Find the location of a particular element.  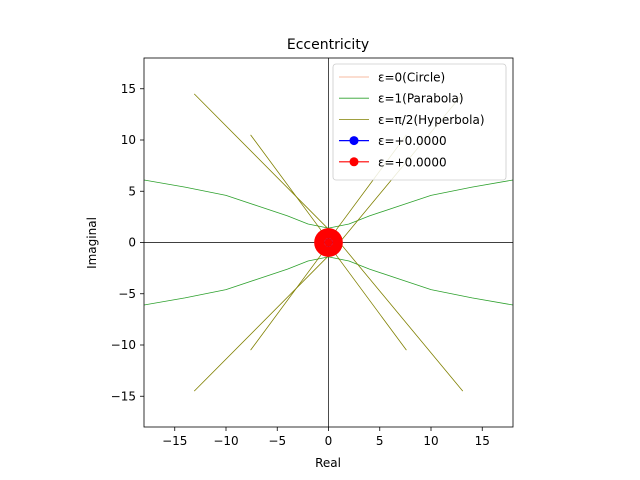

x-tick-label: 5 is located at coordinates (380, 441).